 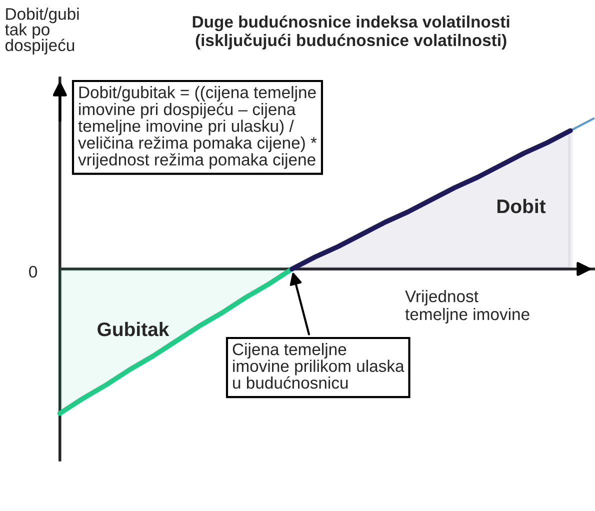 I want to click on annotation: Dobit, so click(x=521, y=206).